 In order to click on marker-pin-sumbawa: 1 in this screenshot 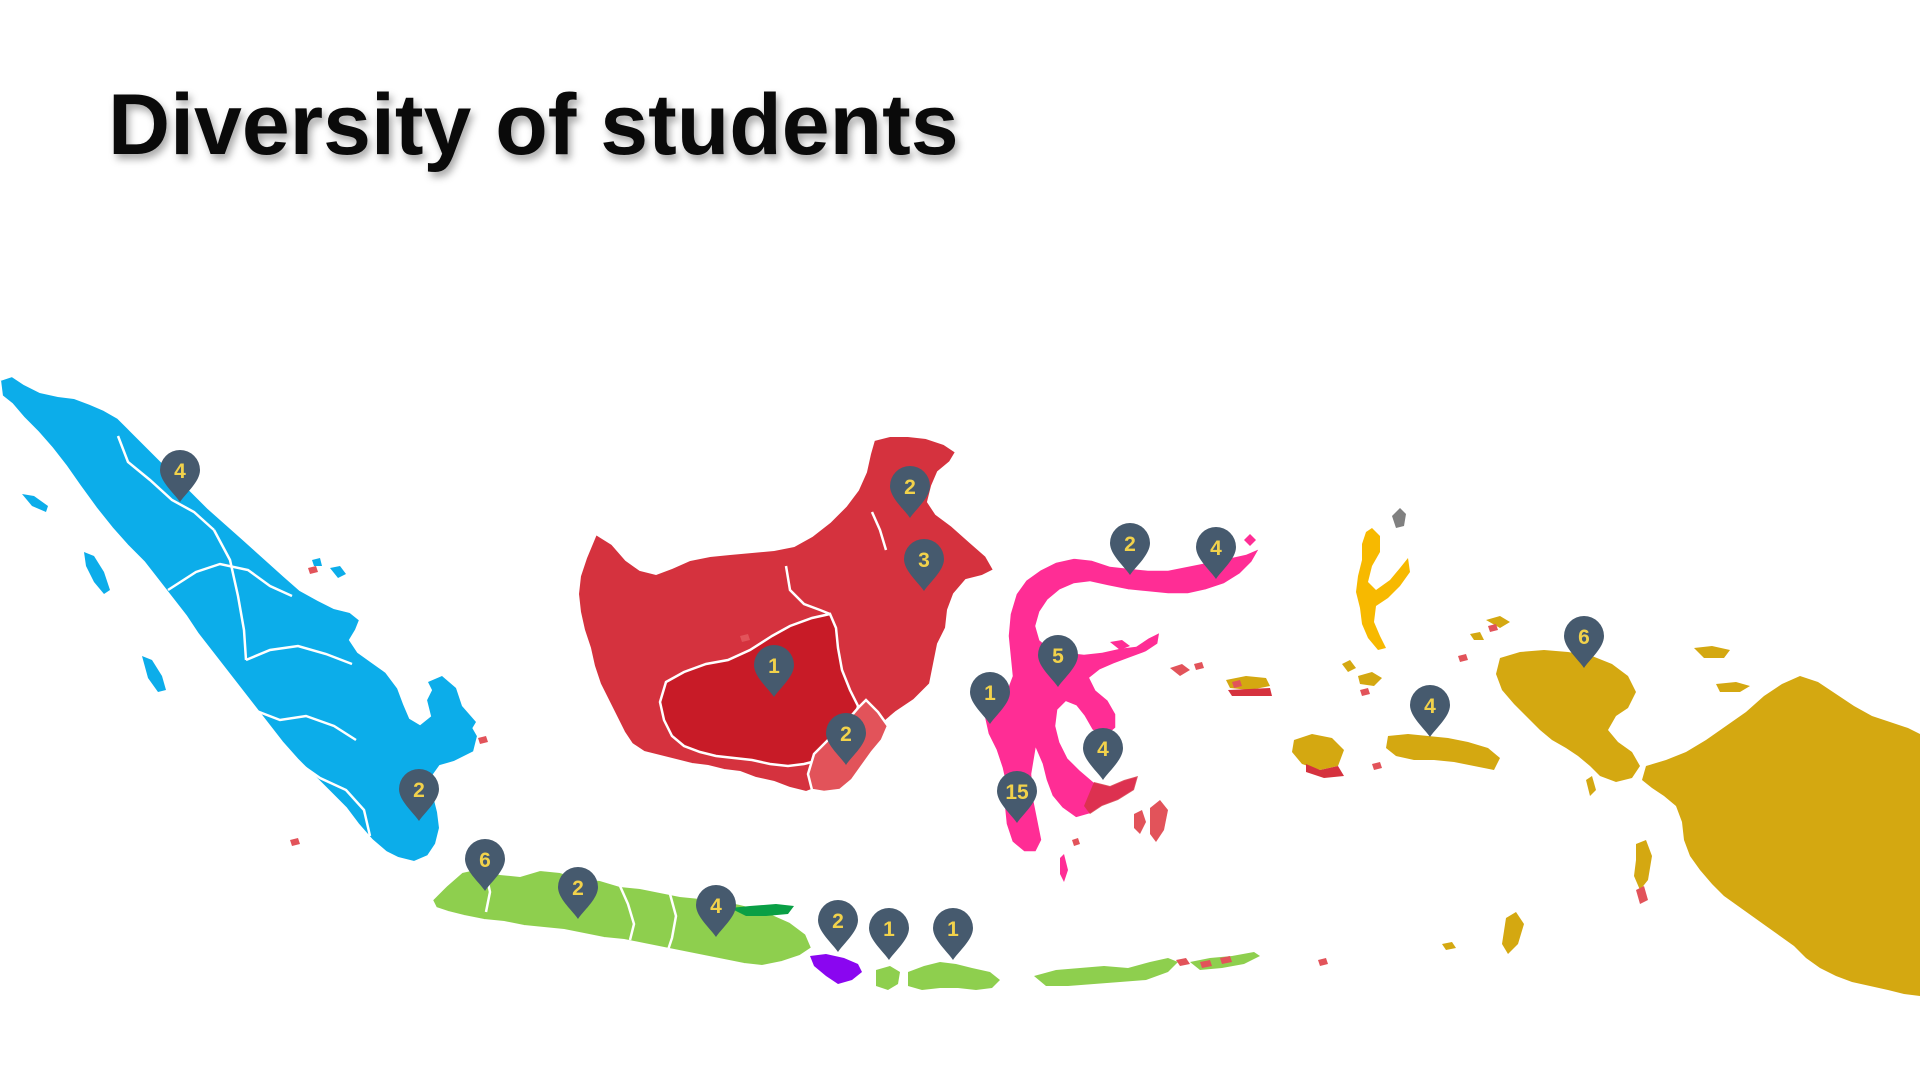, I will do `click(953, 934)`.